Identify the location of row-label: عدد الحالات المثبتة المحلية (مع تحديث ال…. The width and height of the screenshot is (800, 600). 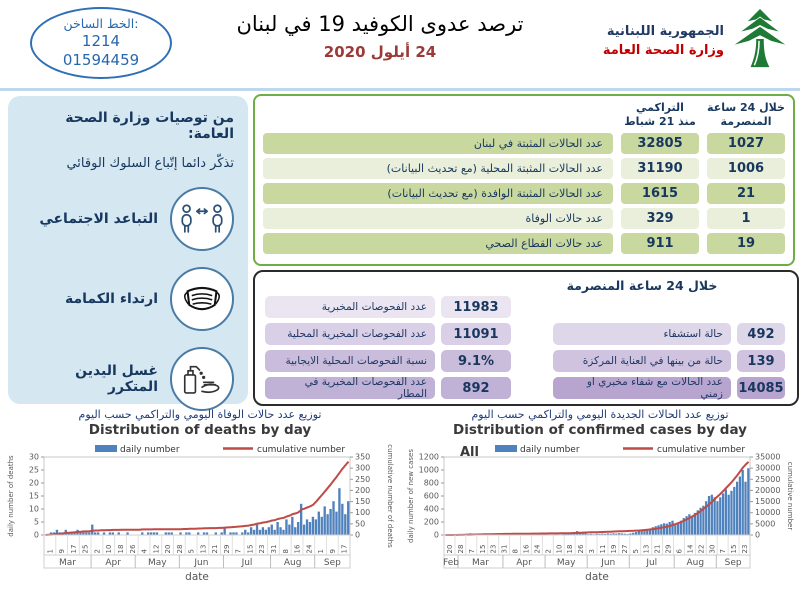
(438, 168).